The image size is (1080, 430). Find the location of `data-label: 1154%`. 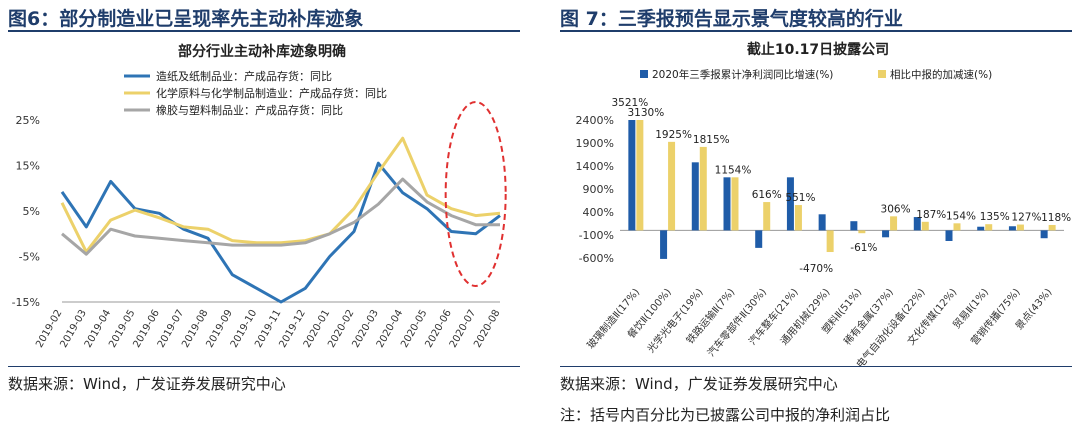

data-label: 1154% is located at coordinates (733, 170).